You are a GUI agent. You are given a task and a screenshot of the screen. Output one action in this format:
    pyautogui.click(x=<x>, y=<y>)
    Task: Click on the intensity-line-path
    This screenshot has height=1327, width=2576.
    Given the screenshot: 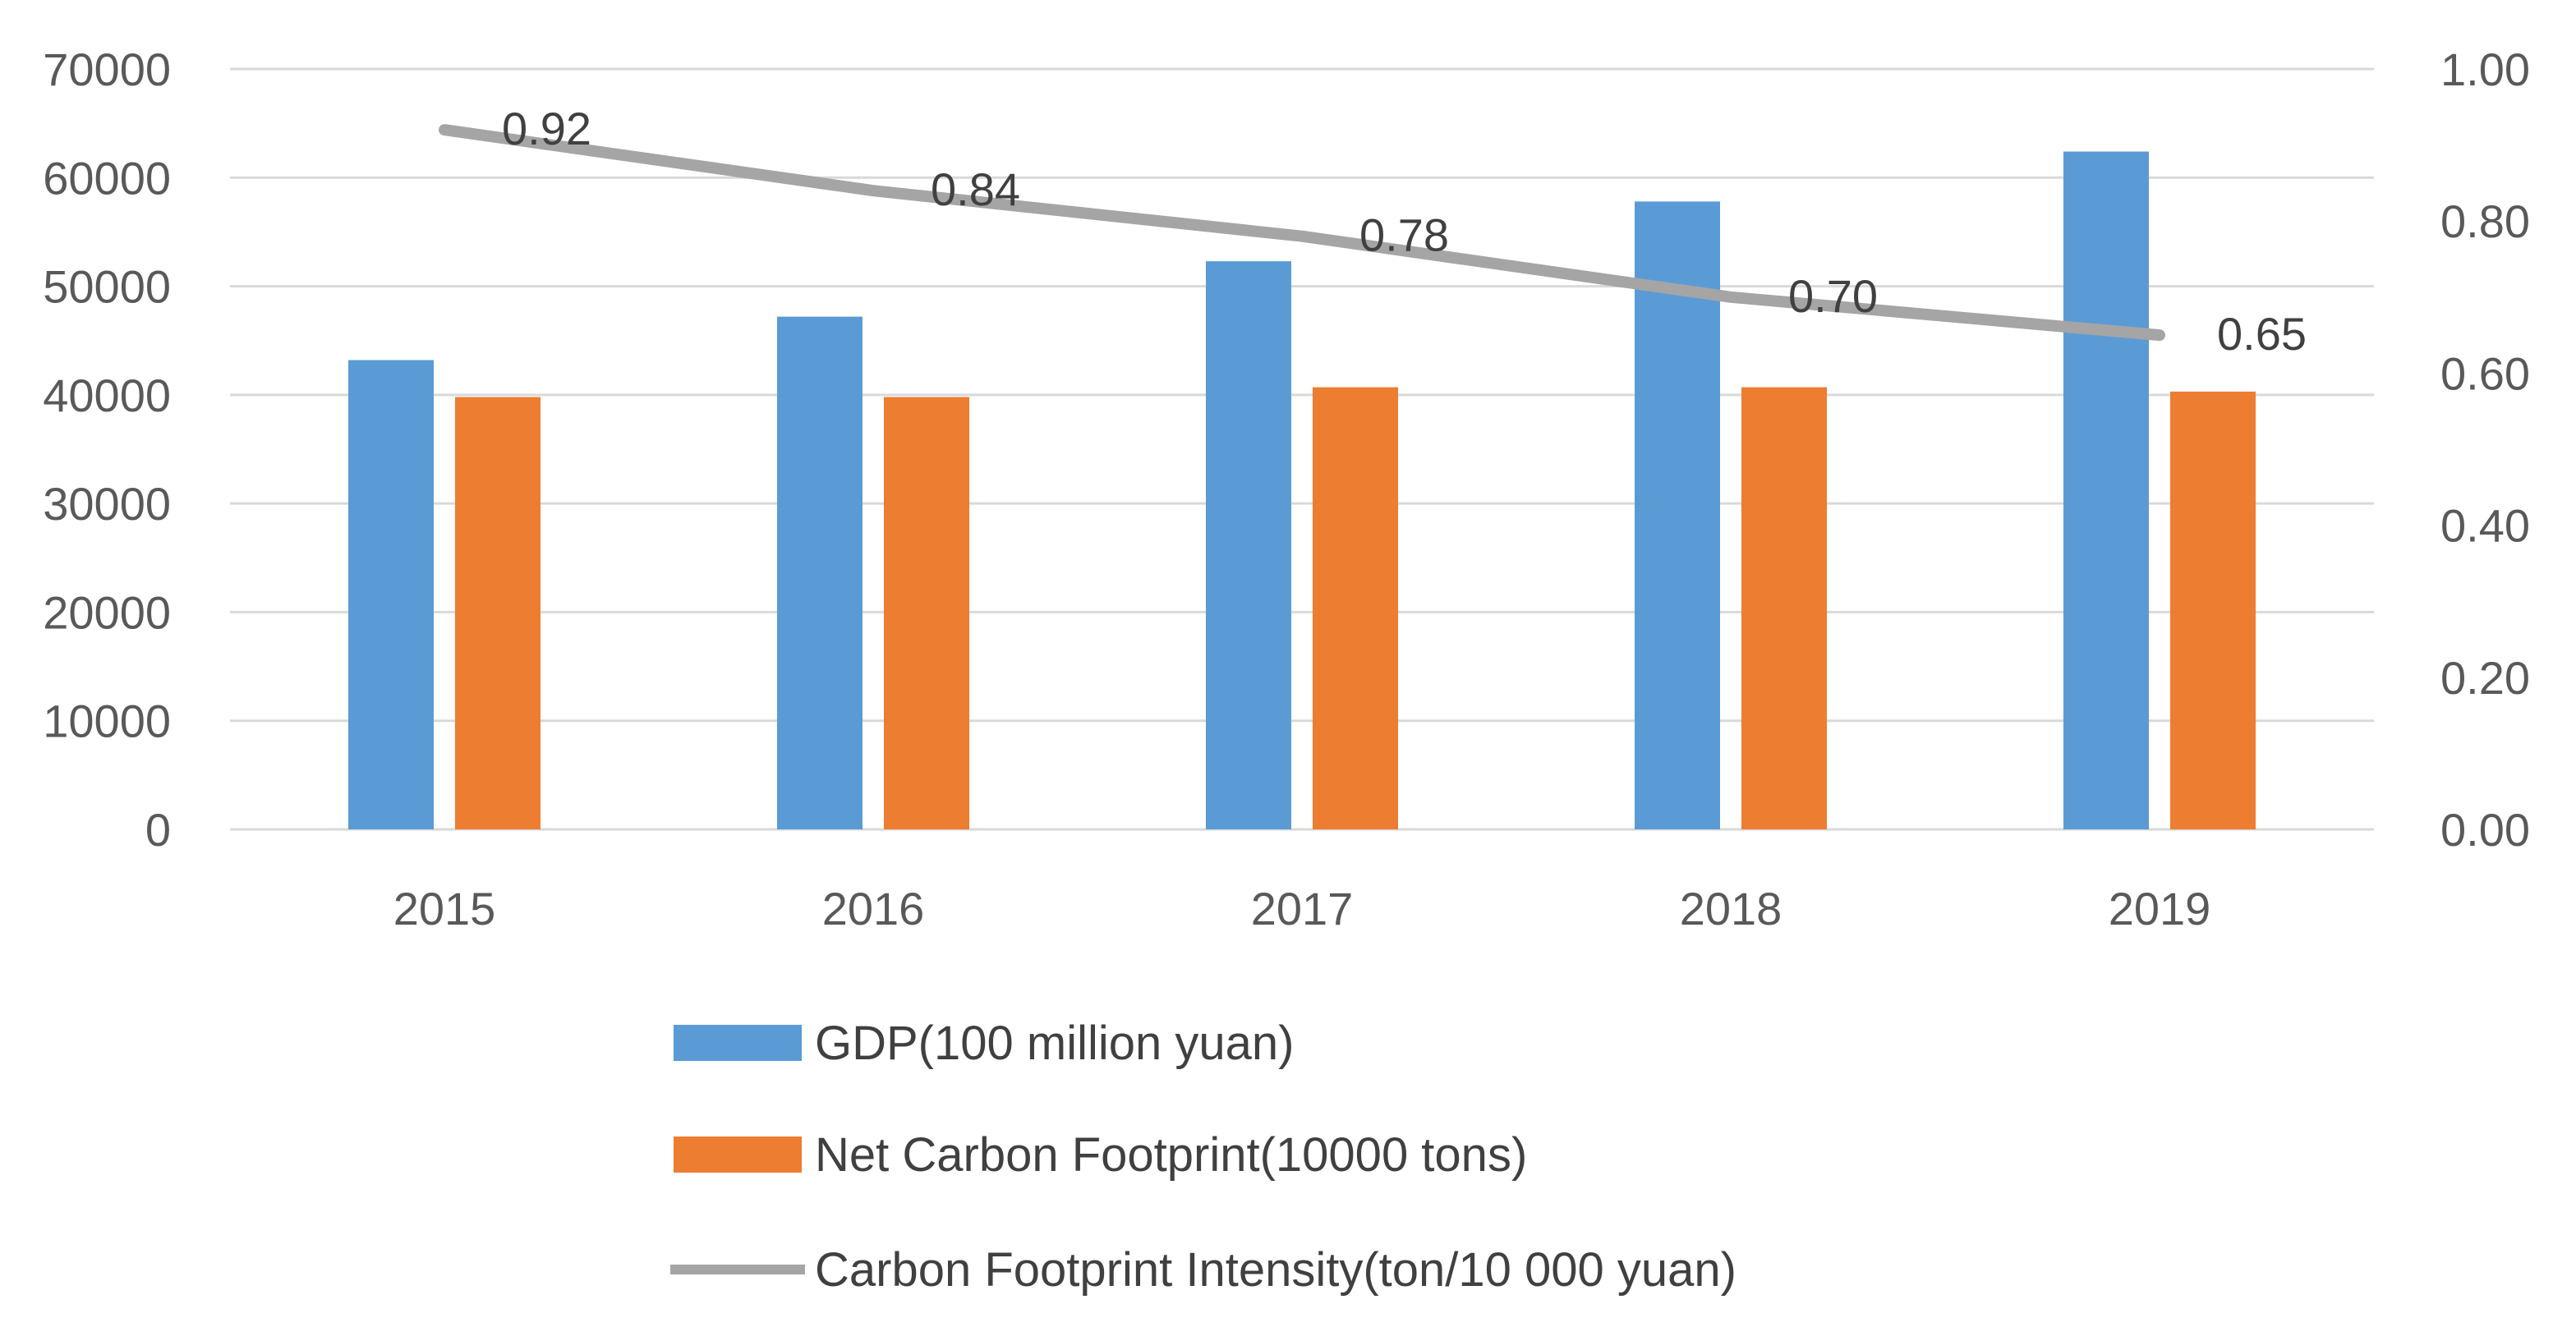 What is the action you would take?
    pyautogui.click(x=1302, y=233)
    